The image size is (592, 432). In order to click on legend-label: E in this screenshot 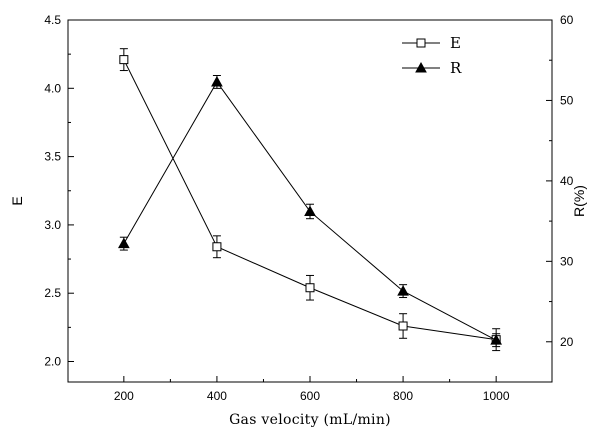, I will do `click(455, 43)`.